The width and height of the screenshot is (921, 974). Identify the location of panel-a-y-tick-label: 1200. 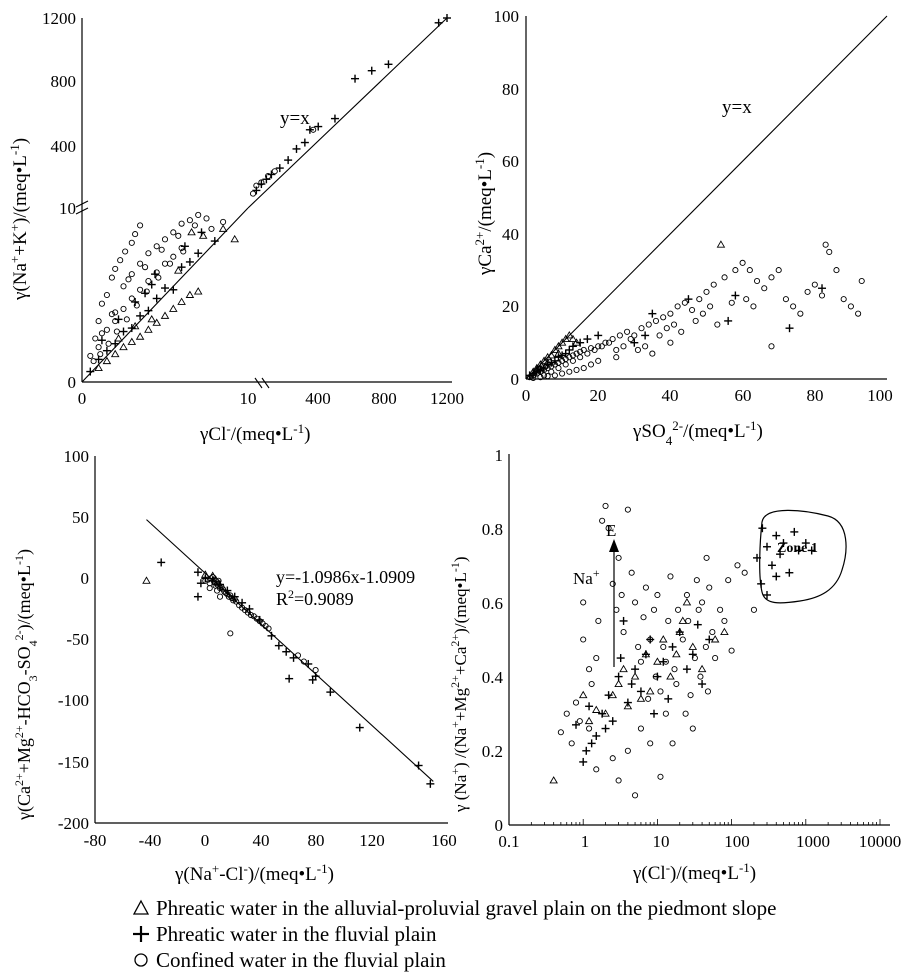
(59, 18).